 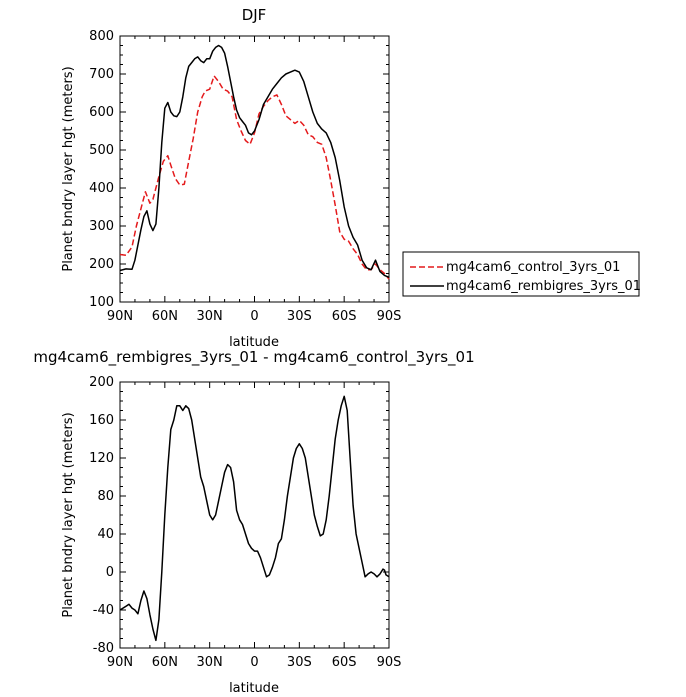 What do you see at coordinates (101, 188) in the screenshot?
I see `top-y-tick-label: 400` at bounding box center [101, 188].